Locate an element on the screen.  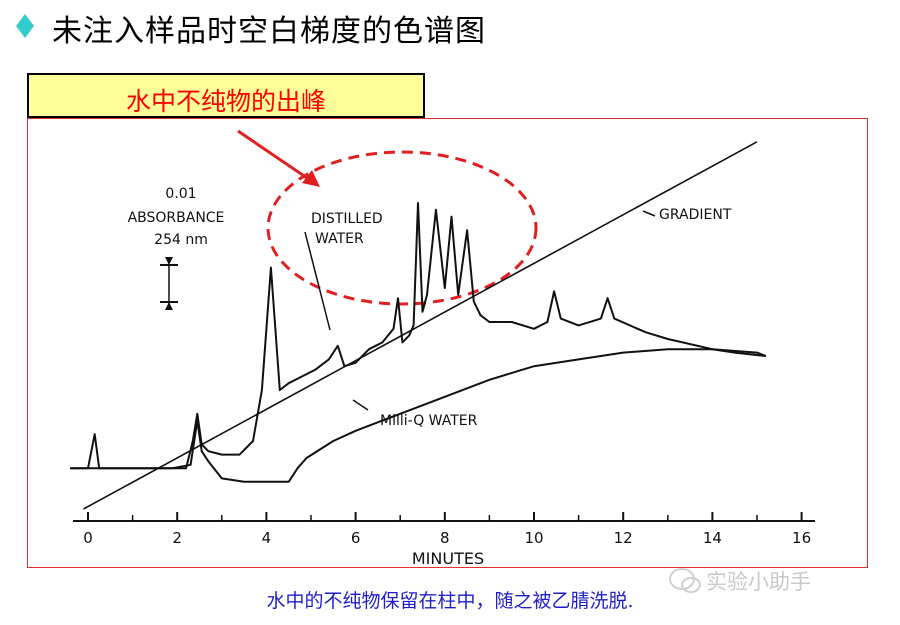
milliq-leader is located at coordinates (360, 405).